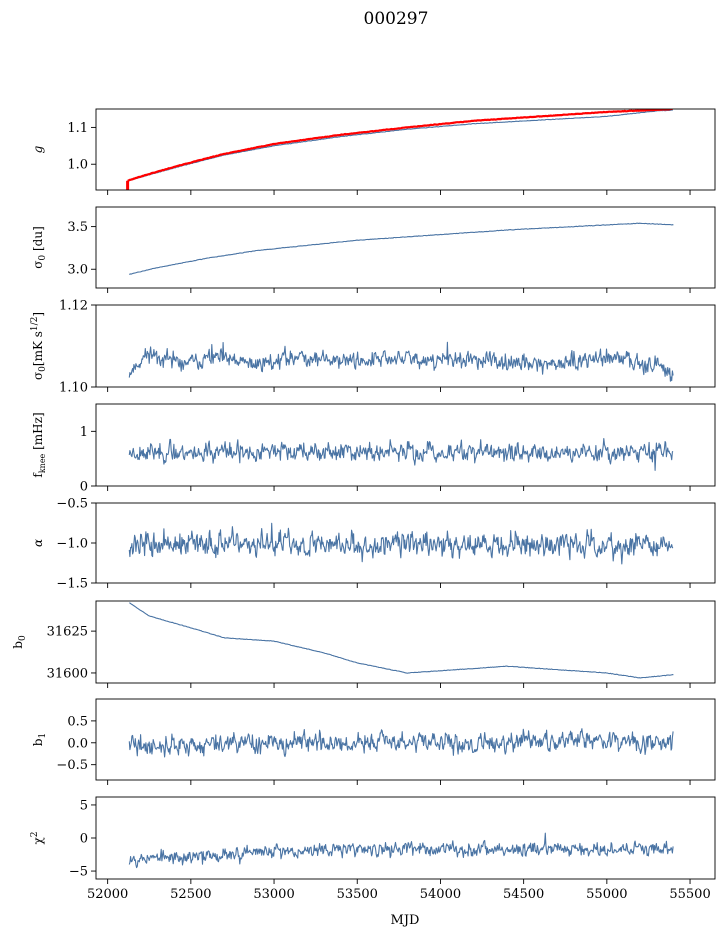 Image resolution: width=725 pixels, height=936 pixels. Describe the element at coordinates (73, 388) in the screenshot. I see `y-tick-label-sigma0-mks-0: 1.10` at that location.